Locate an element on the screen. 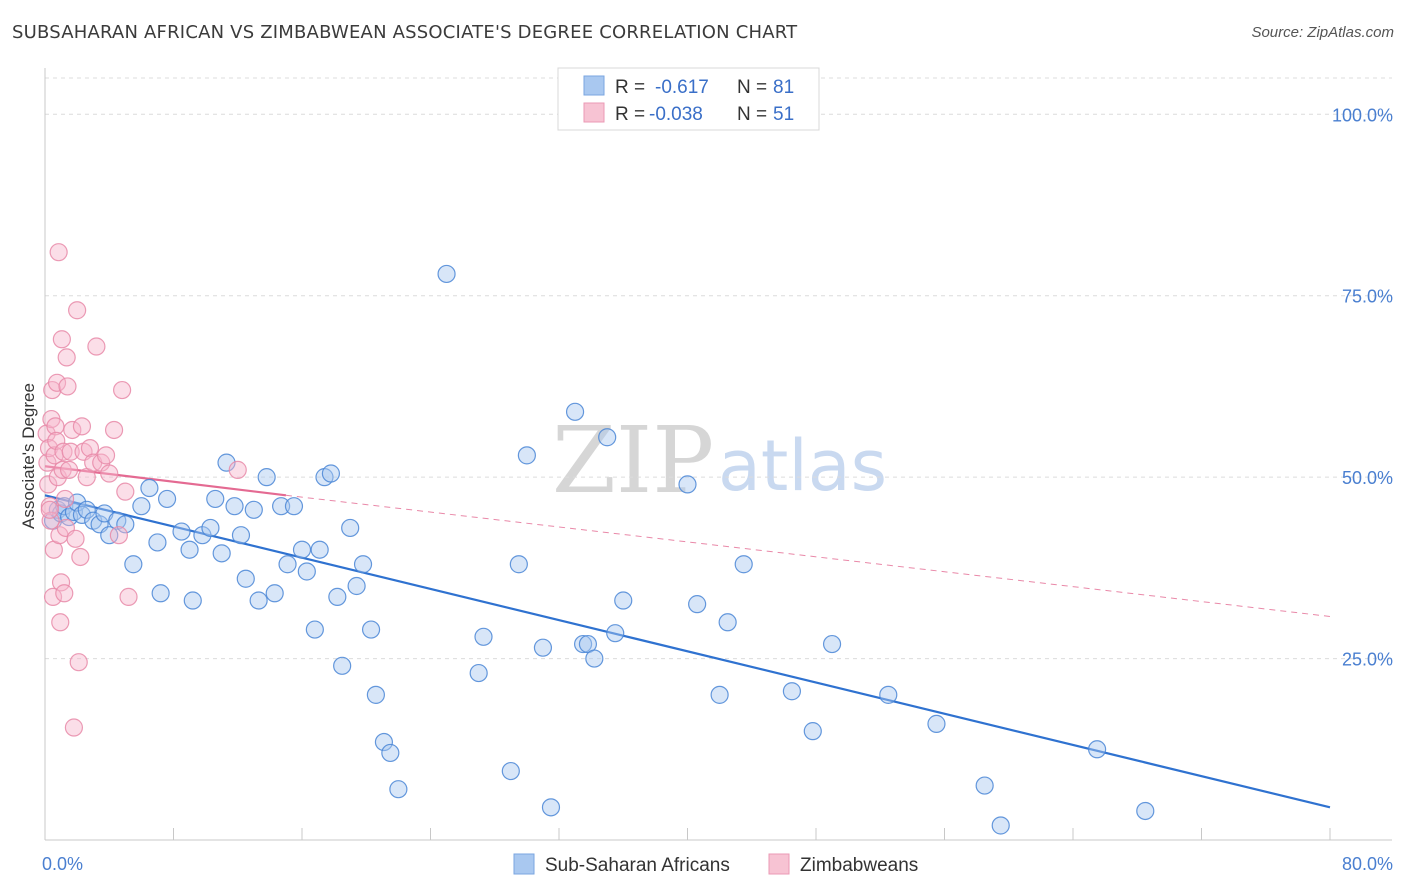 This screenshot has height=892, width=1406. legend-swatch-pink is located at coordinates (594, 112).